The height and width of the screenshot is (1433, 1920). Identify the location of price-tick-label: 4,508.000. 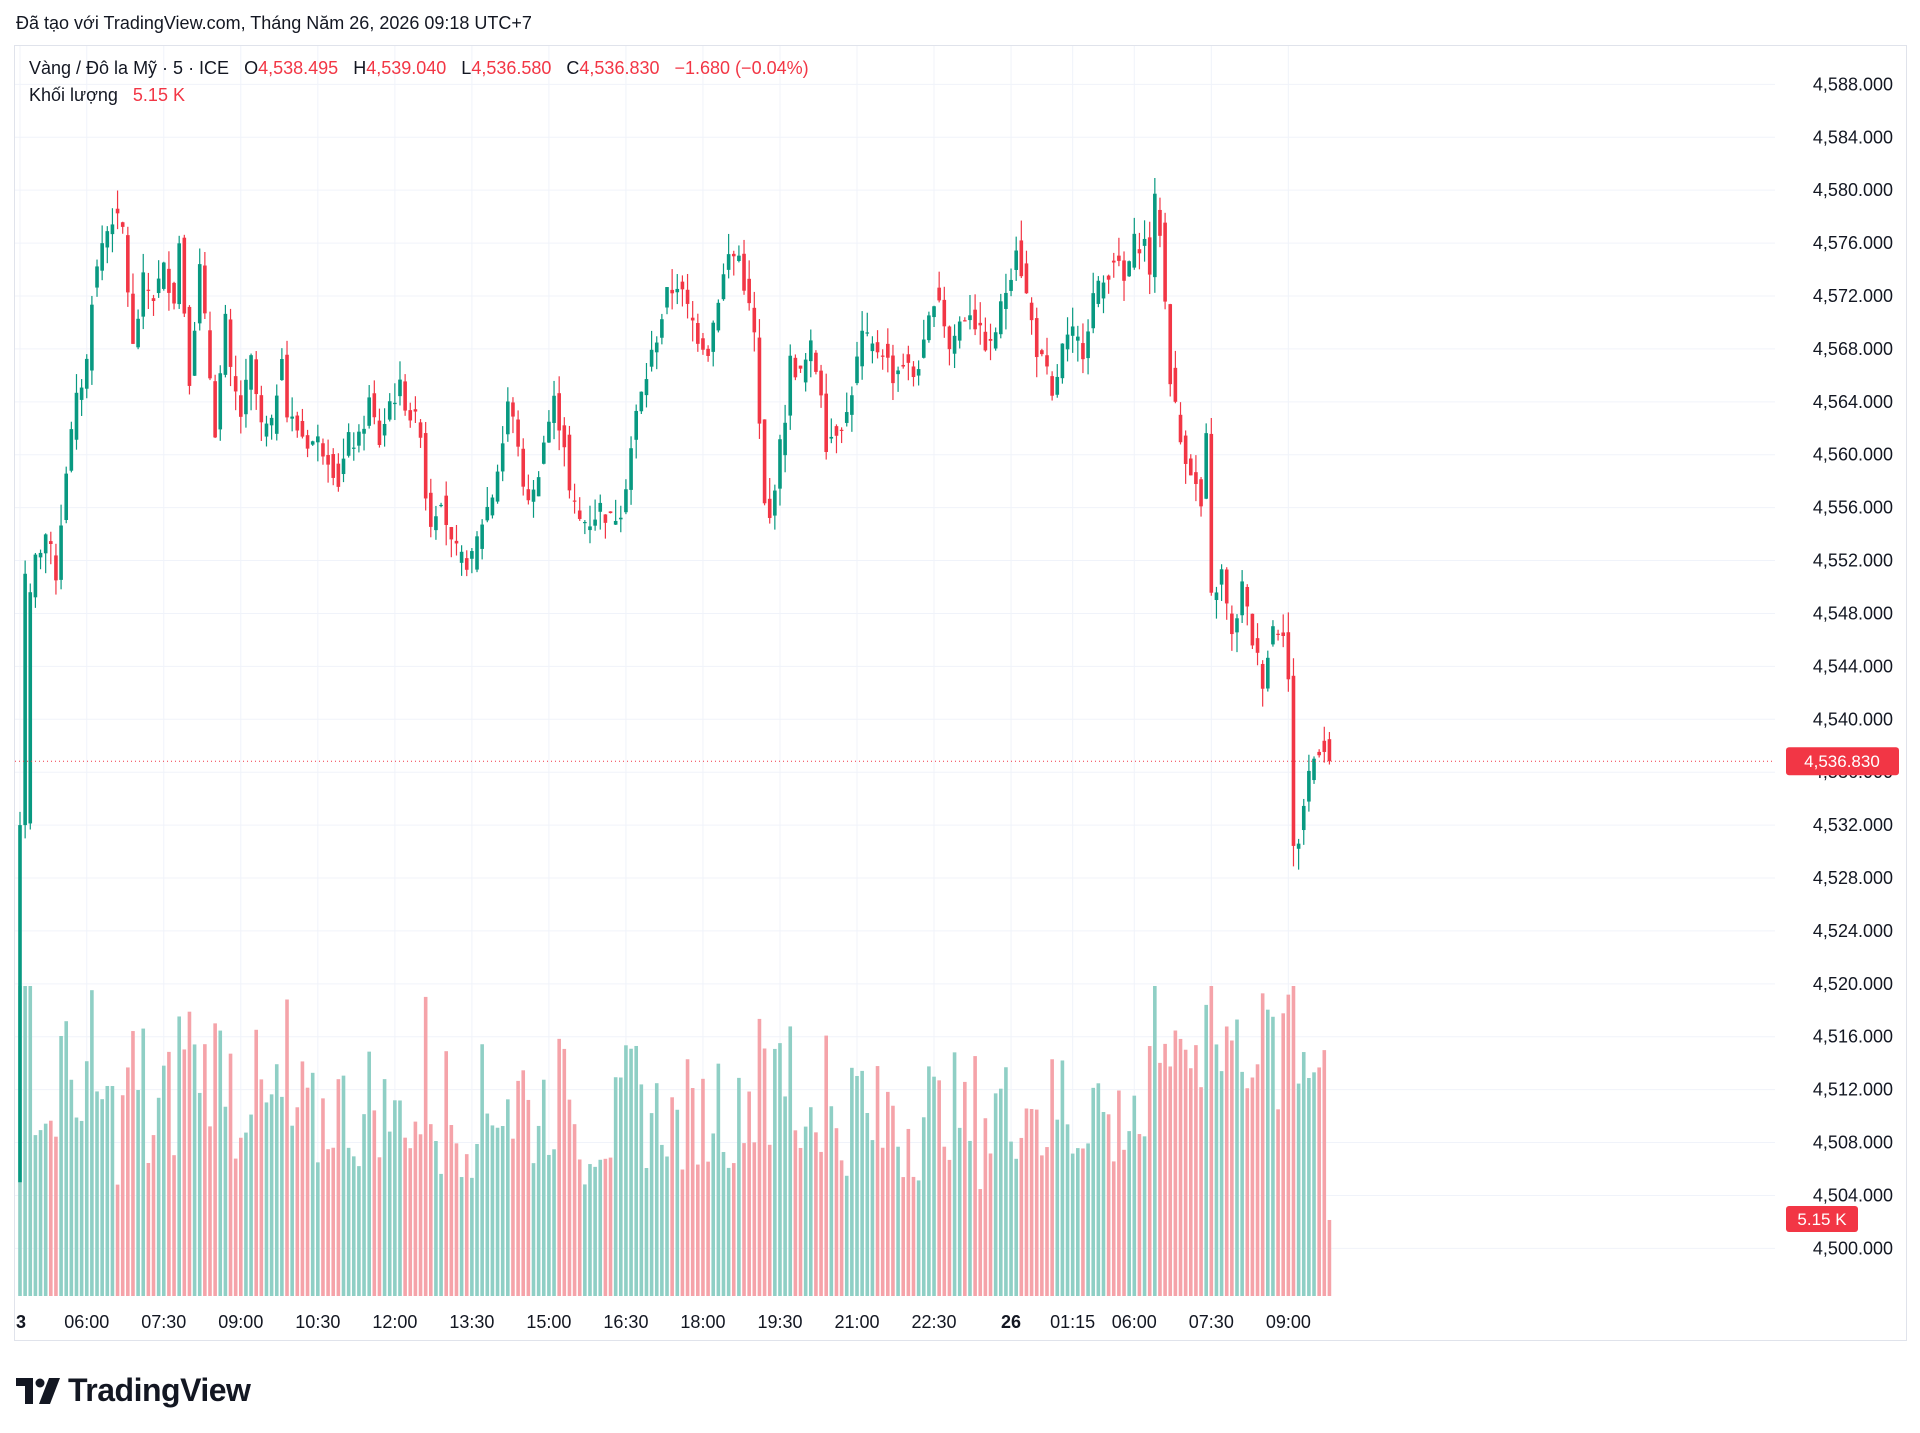
(1853, 1143).